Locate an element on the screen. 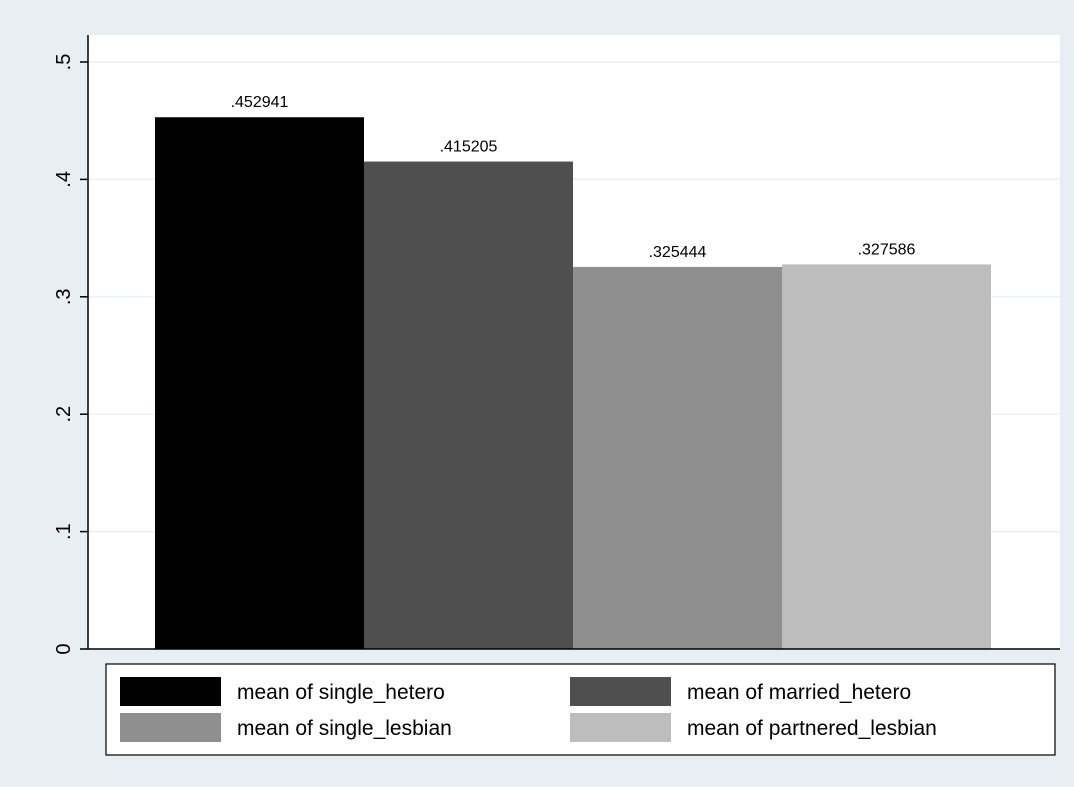  bar-value-label: .452941 is located at coordinates (260, 102).